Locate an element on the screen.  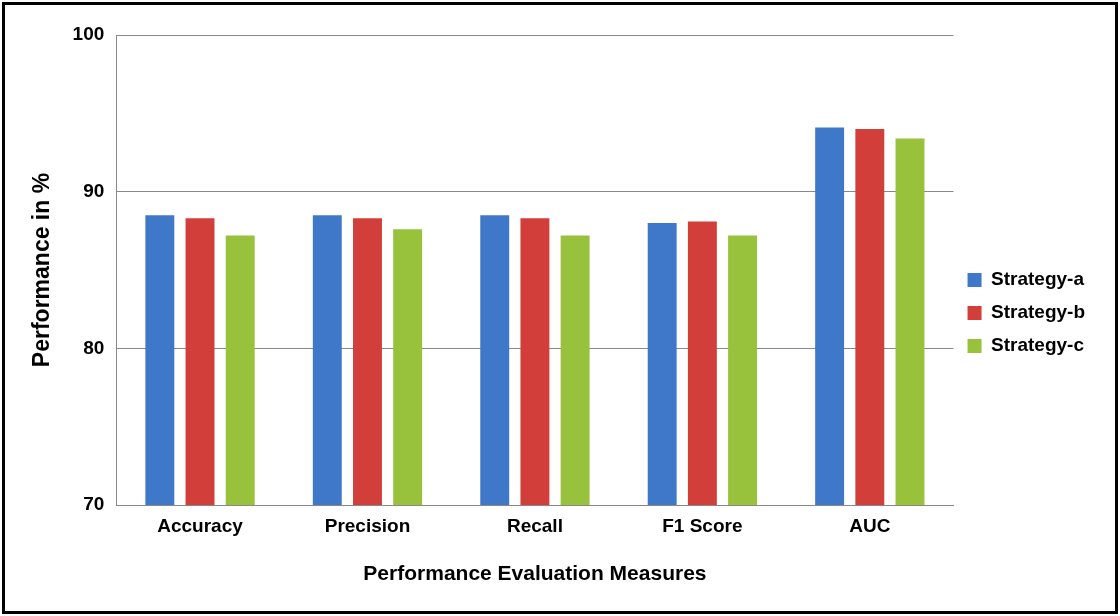
x-axis-title: Performance Evaluation Measures is located at coordinates (535, 573).